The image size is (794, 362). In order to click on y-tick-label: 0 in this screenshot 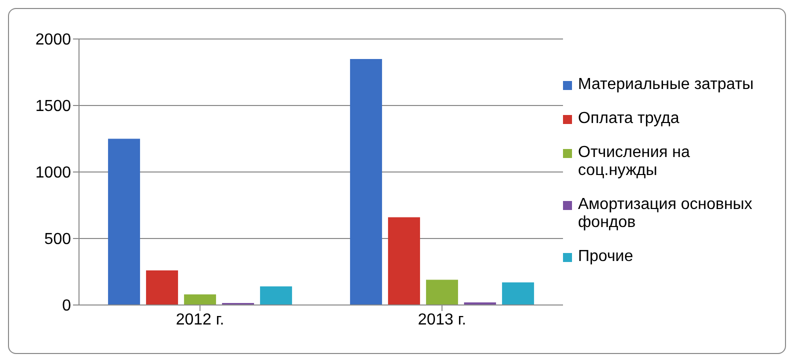, I will do `click(67, 306)`.